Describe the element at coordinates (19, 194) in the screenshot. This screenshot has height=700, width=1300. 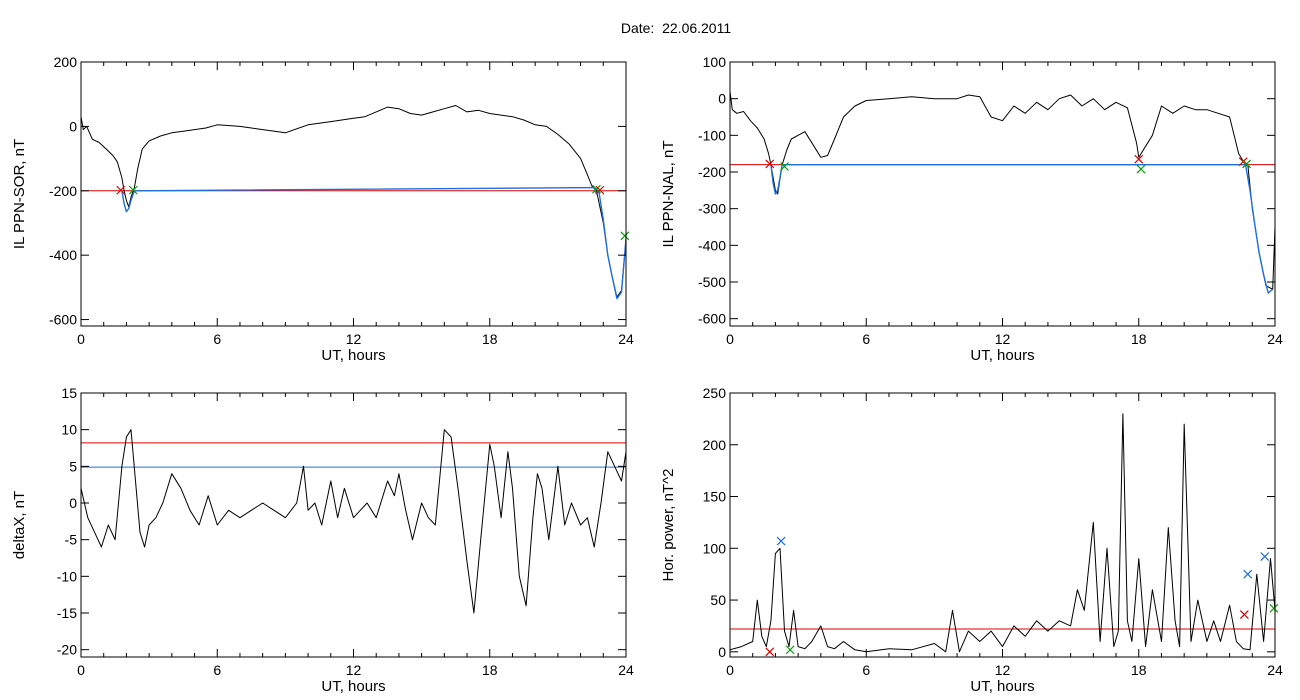
I see `y-axis-label: IL PPN-SOR, nT` at that location.